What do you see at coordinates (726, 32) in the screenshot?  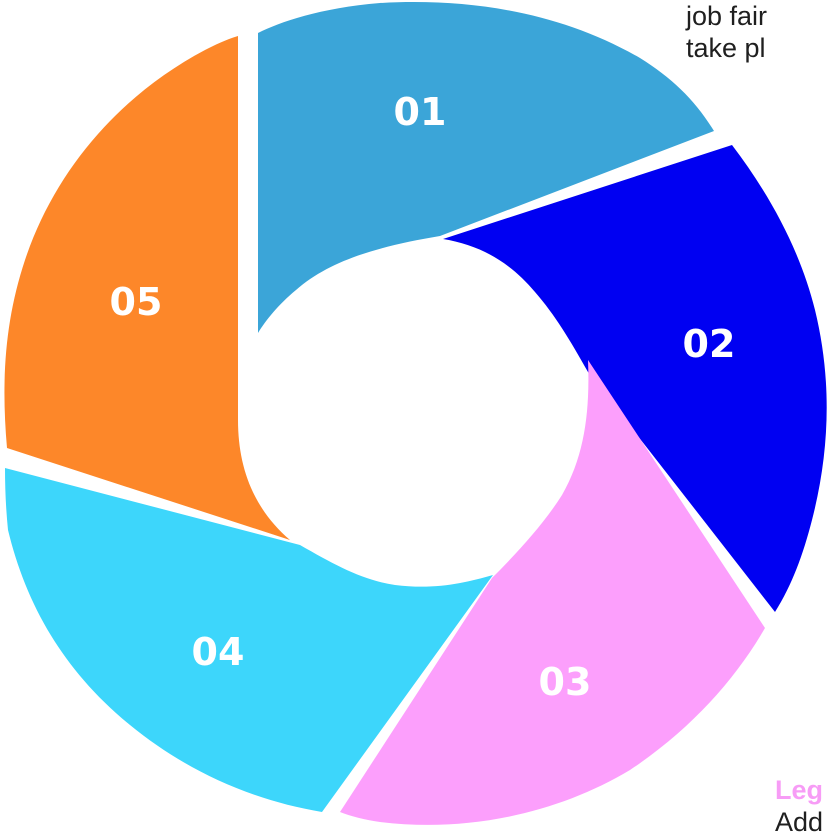 I see `top-note: job fair take pl` at bounding box center [726, 32].